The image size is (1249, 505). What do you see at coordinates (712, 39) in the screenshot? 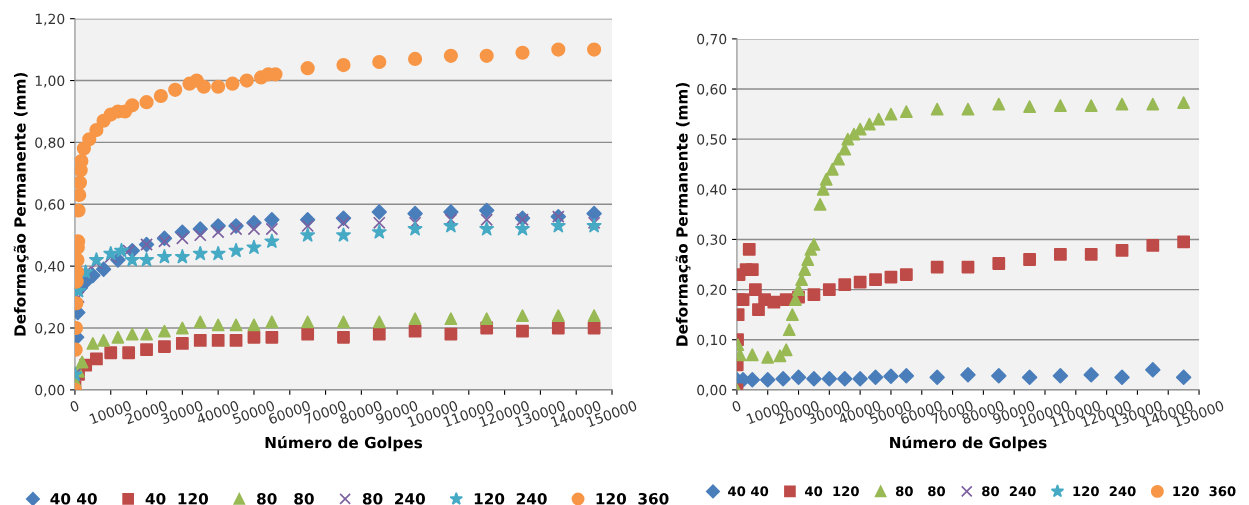
I see `y-tick-label: 0,70` at bounding box center [712, 39].